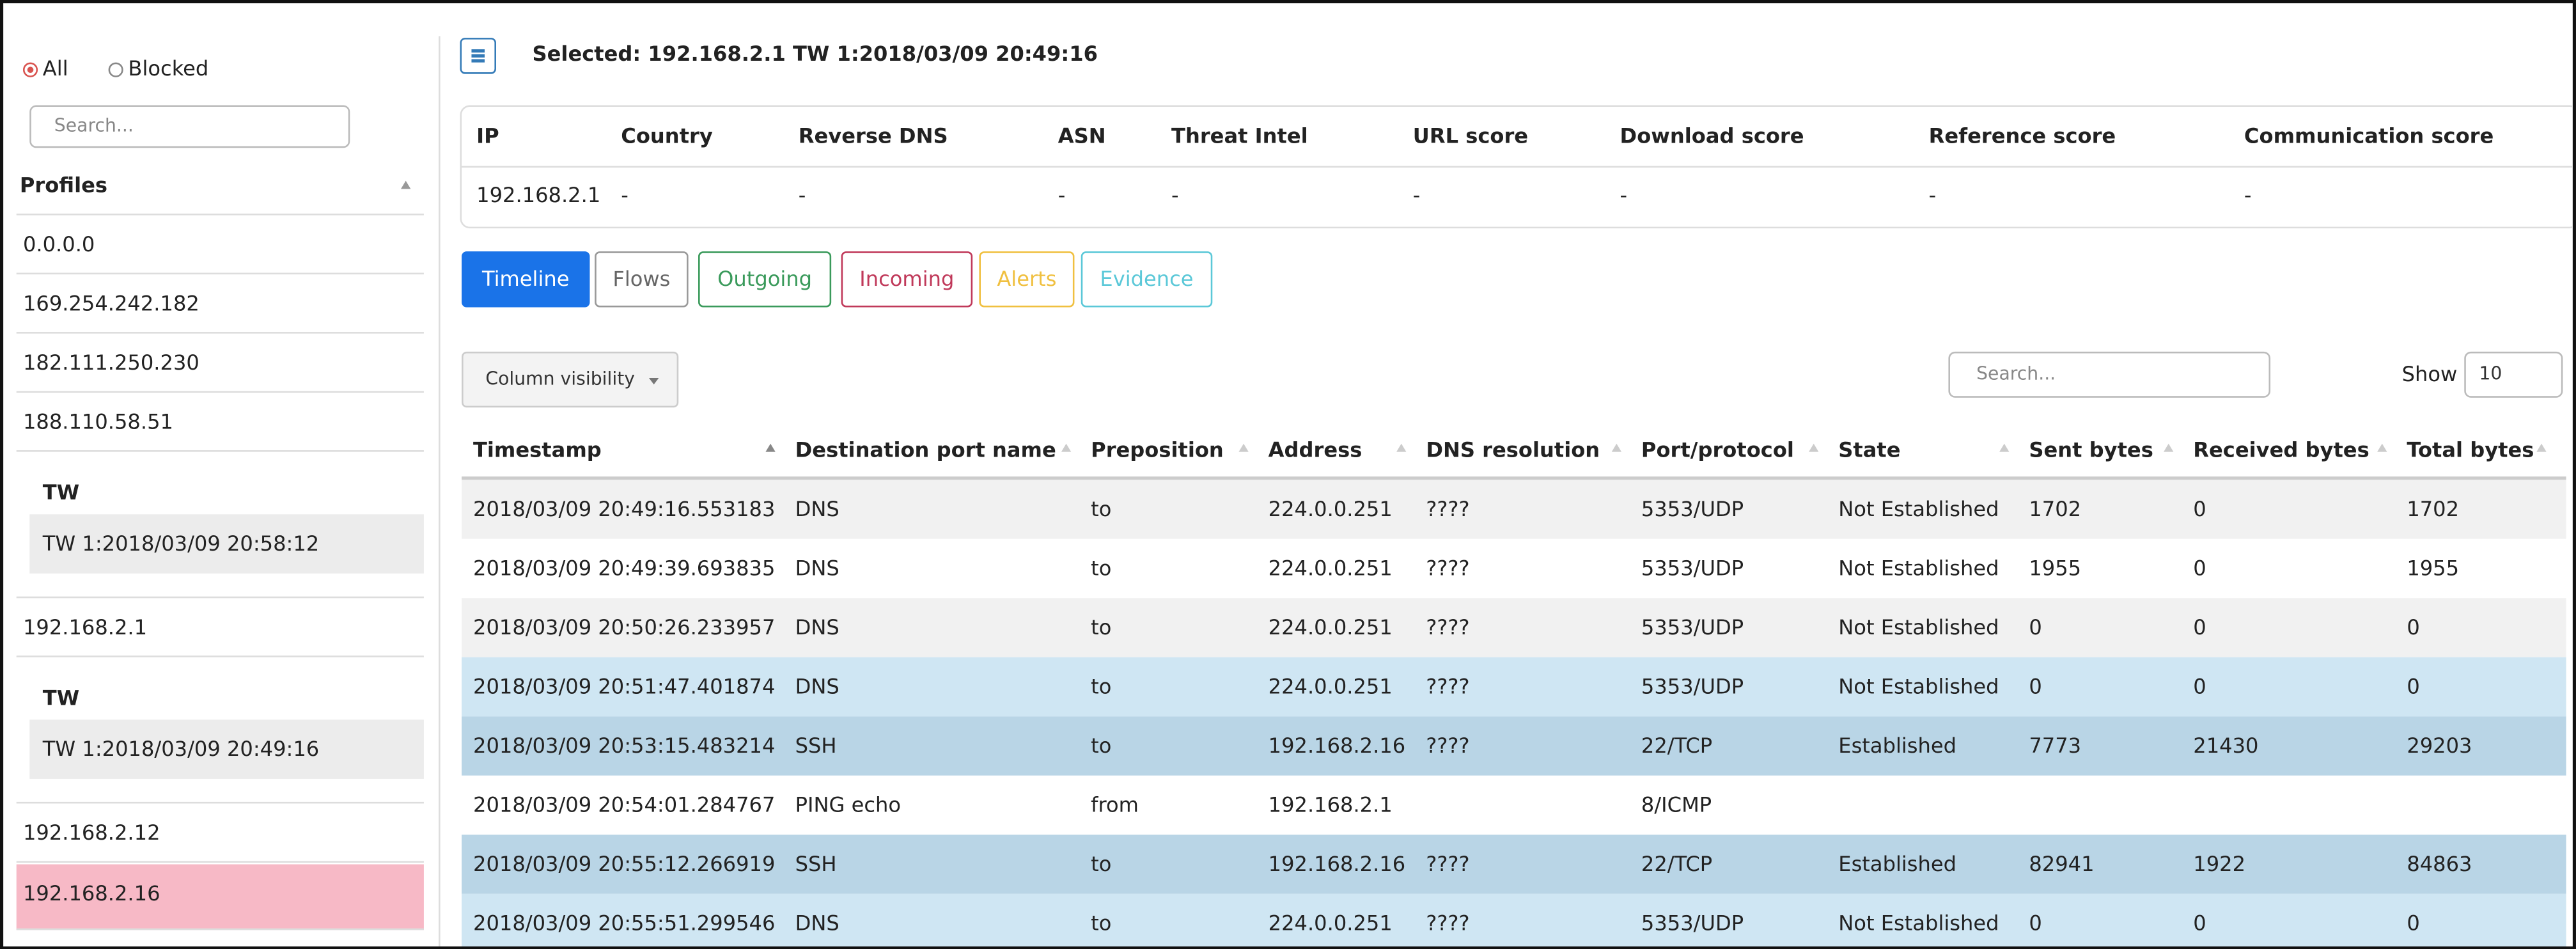 This screenshot has height=949, width=2576. I want to click on tab: Timeline, so click(526, 279).